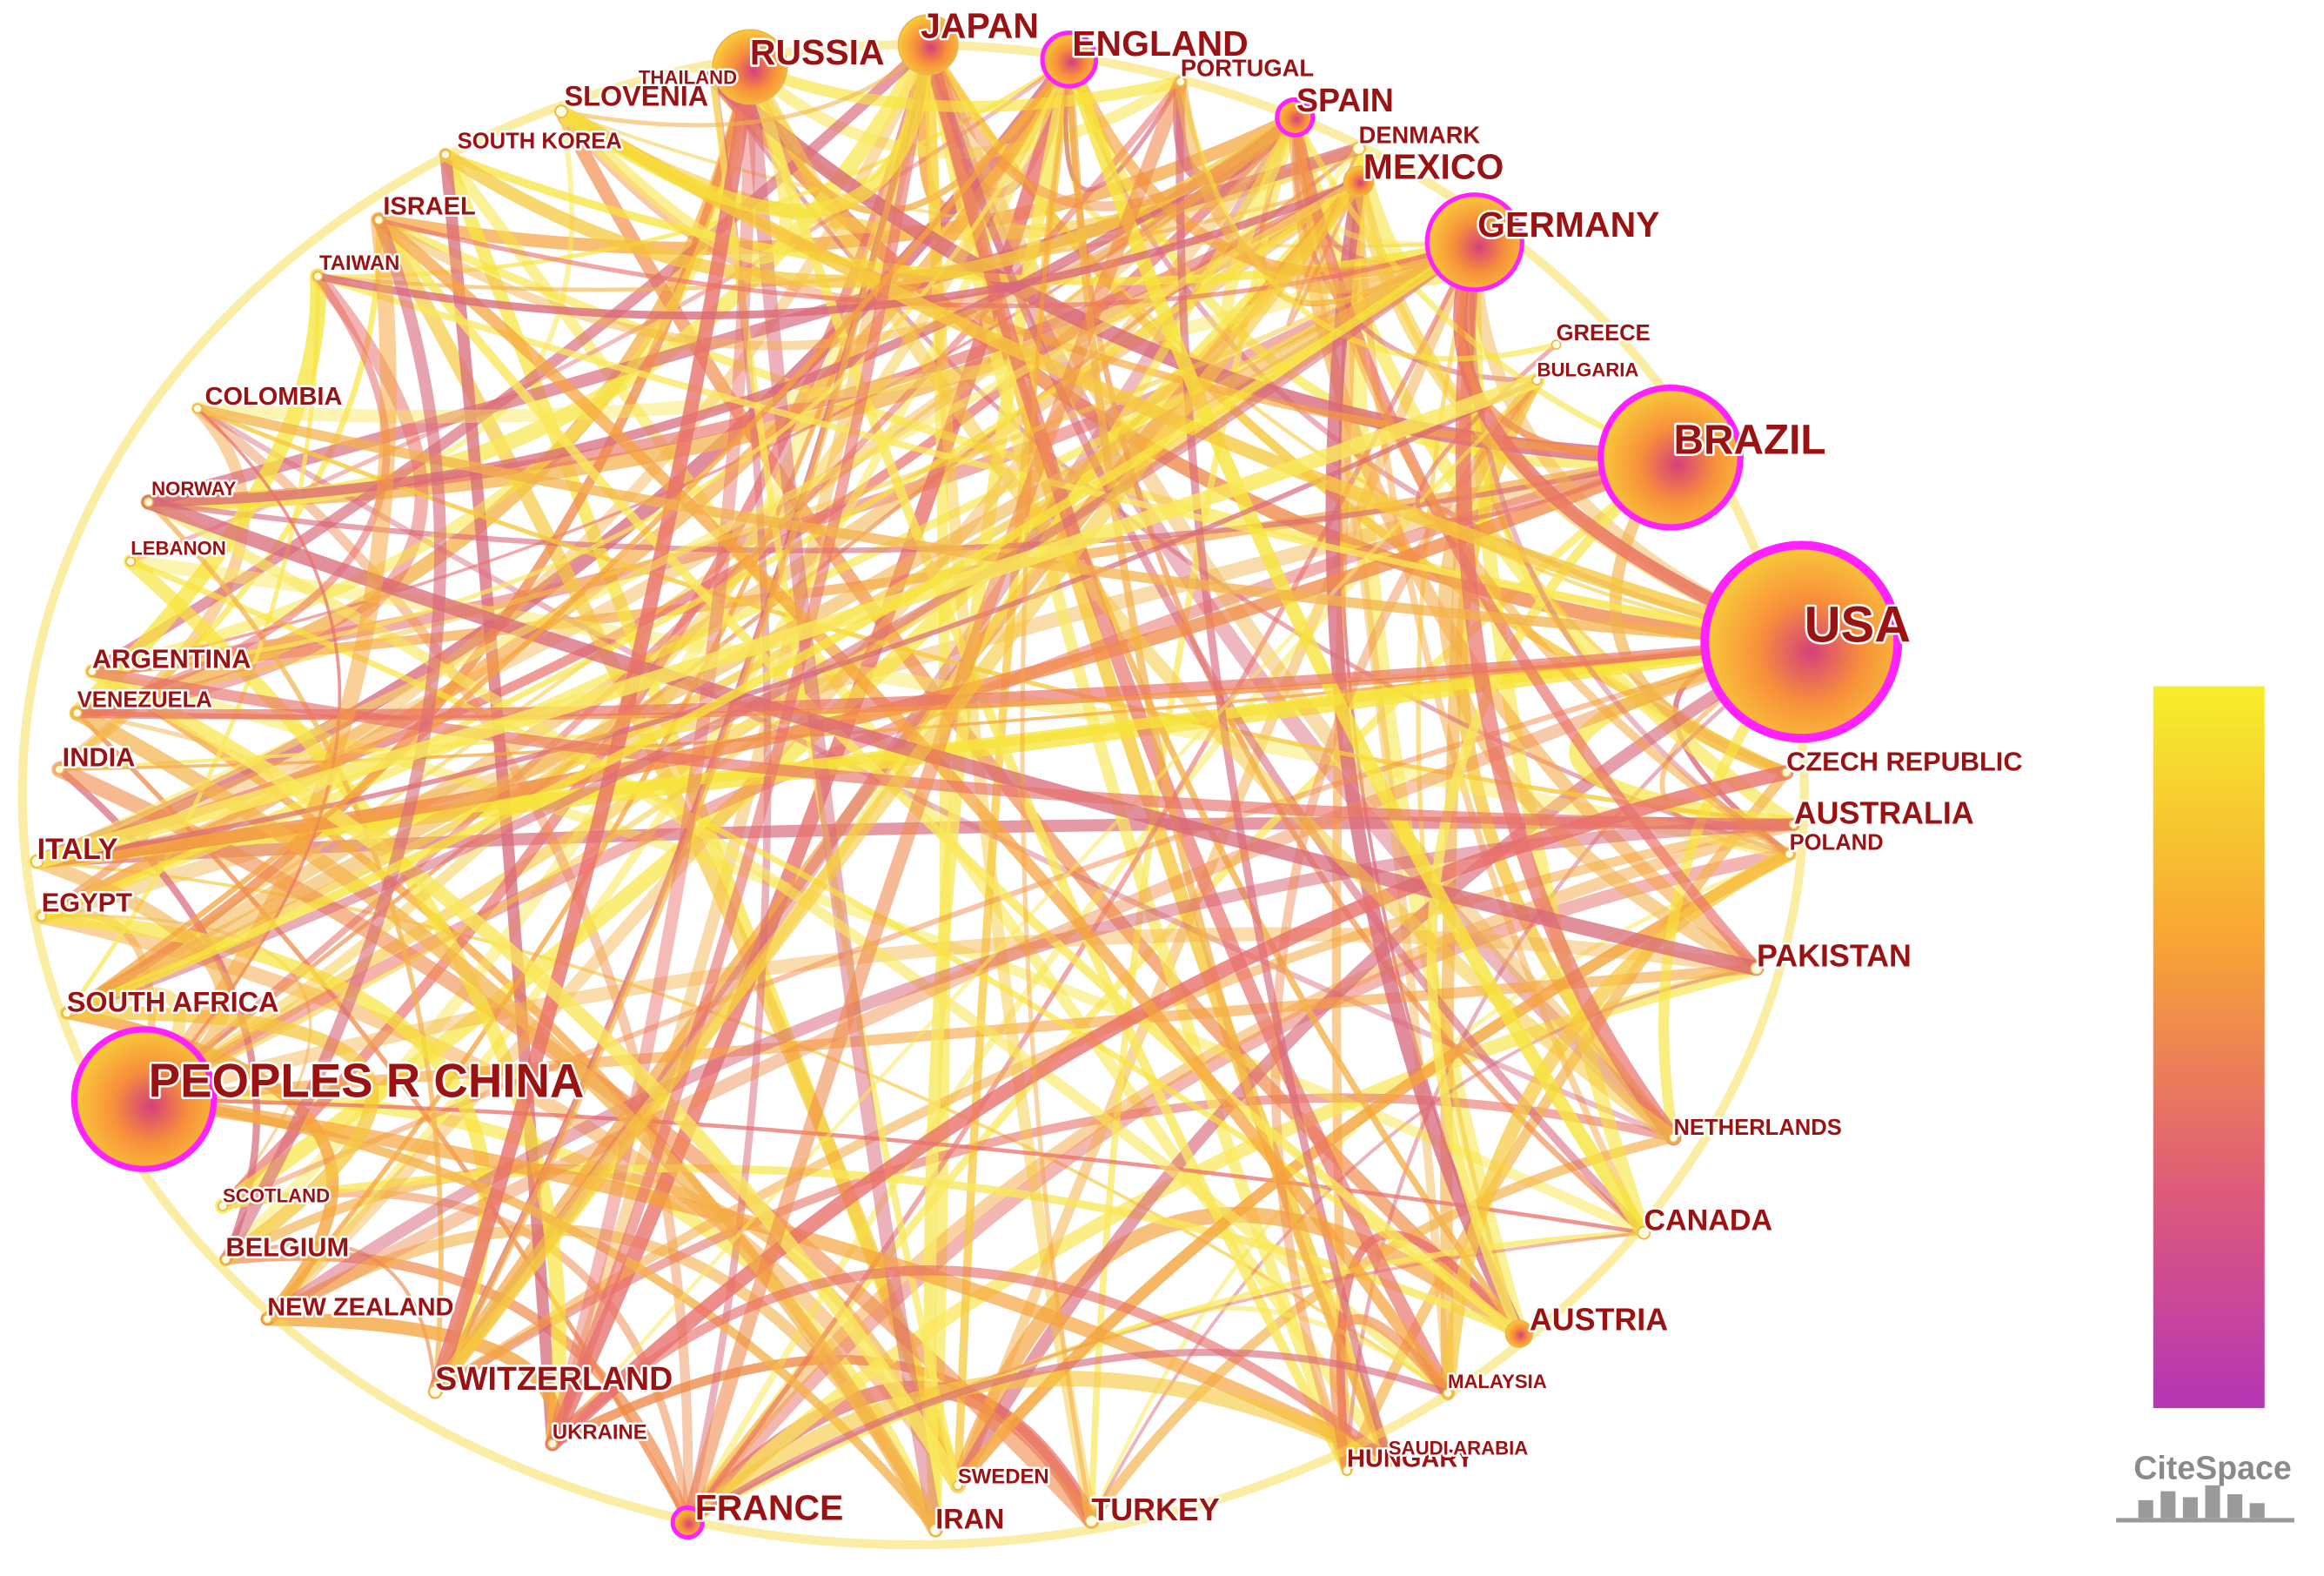  I want to click on node-label: MALAYSIA, so click(1497, 1381).